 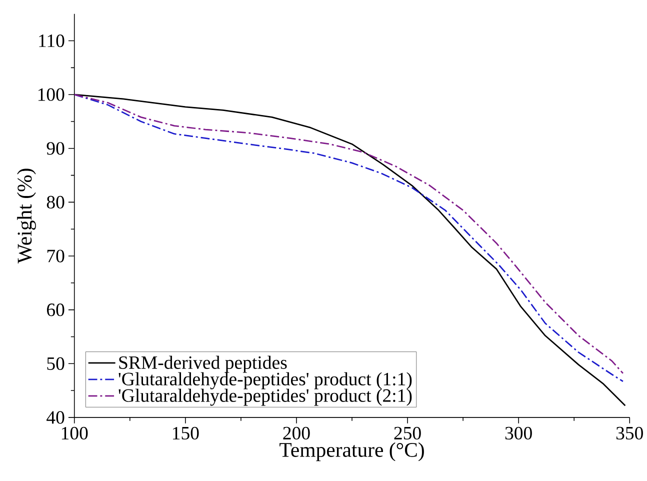 I want to click on y-tick-label: 110, so click(x=51, y=41).